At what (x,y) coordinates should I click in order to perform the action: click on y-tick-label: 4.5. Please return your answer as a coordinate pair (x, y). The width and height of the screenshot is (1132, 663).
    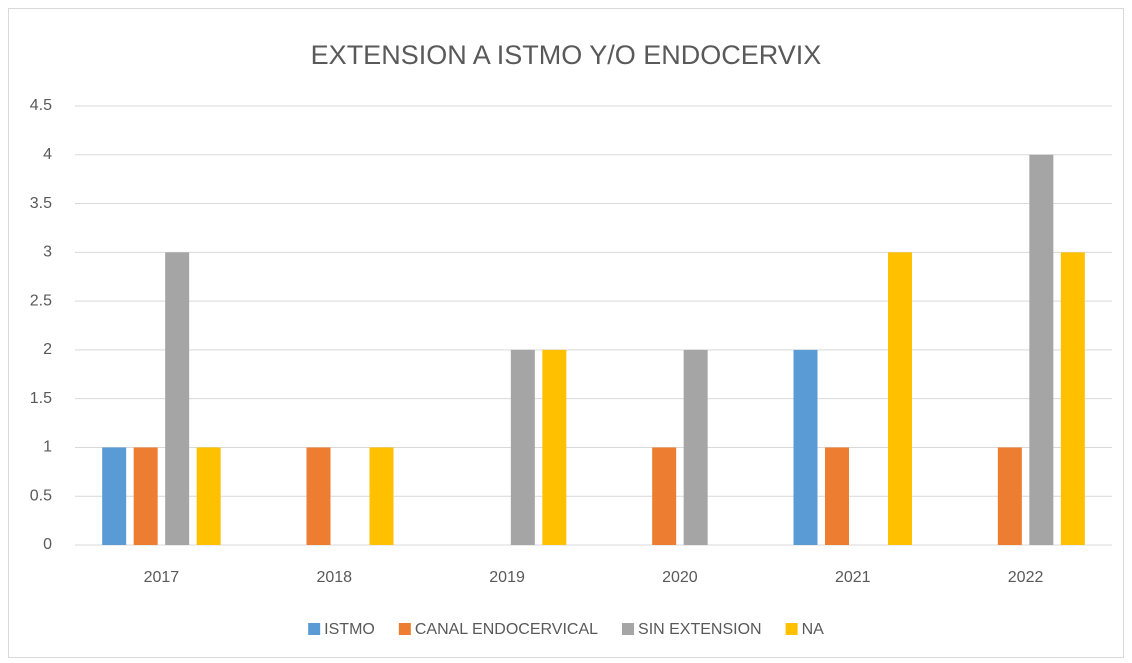
    Looking at the image, I should click on (41, 105).